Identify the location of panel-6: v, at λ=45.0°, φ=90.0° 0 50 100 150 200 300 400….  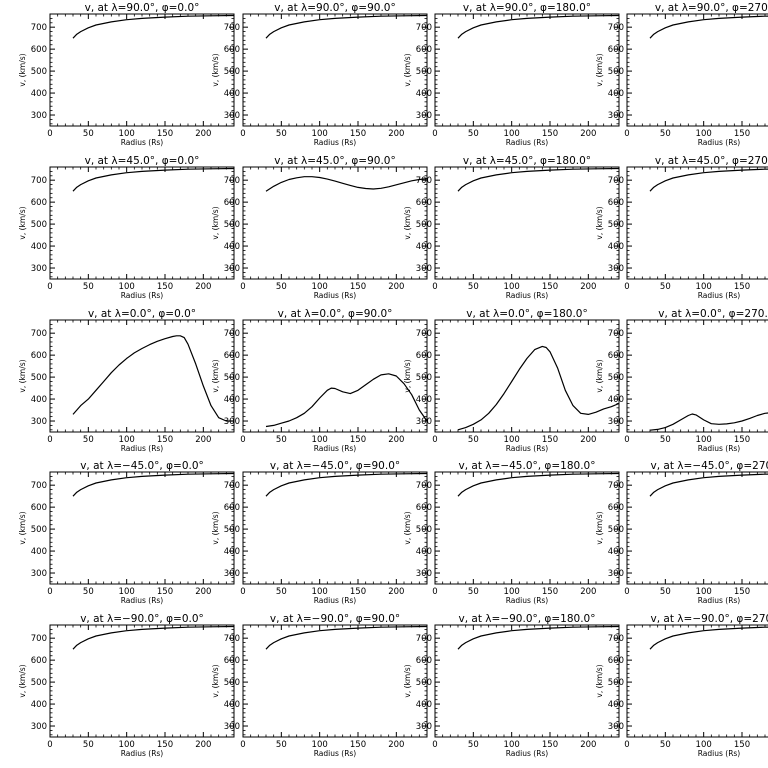
(319, 227).